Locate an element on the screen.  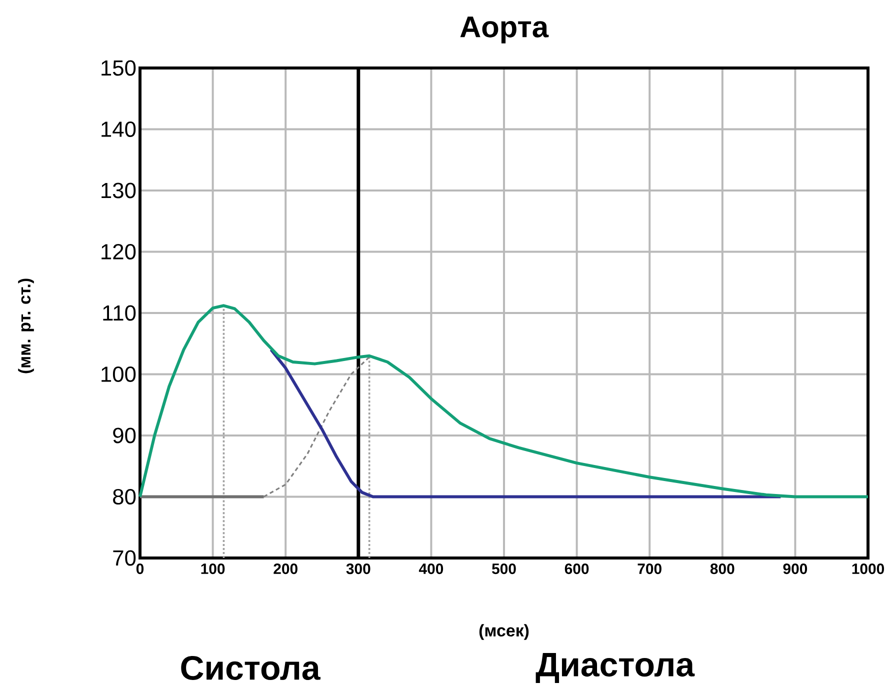
x-tick-label: 700 is located at coordinates (650, 569).